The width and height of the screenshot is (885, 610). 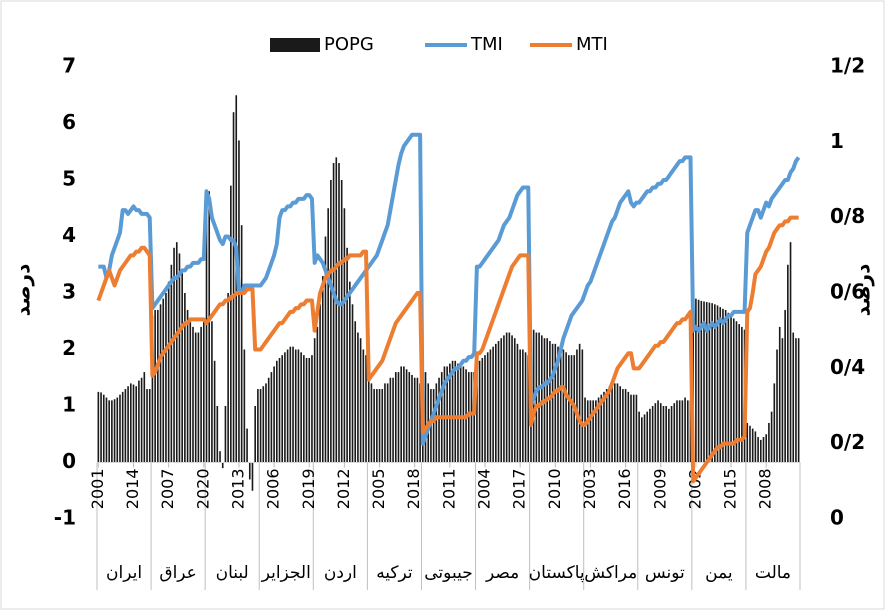 What do you see at coordinates (659, 489) in the screenshot?
I see `x-tick-label: 2009` at bounding box center [659, 489].